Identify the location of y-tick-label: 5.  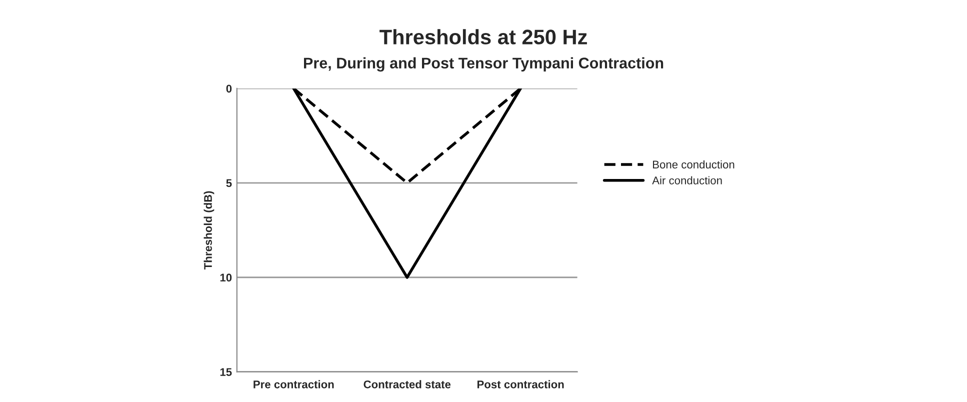
(229, 183).